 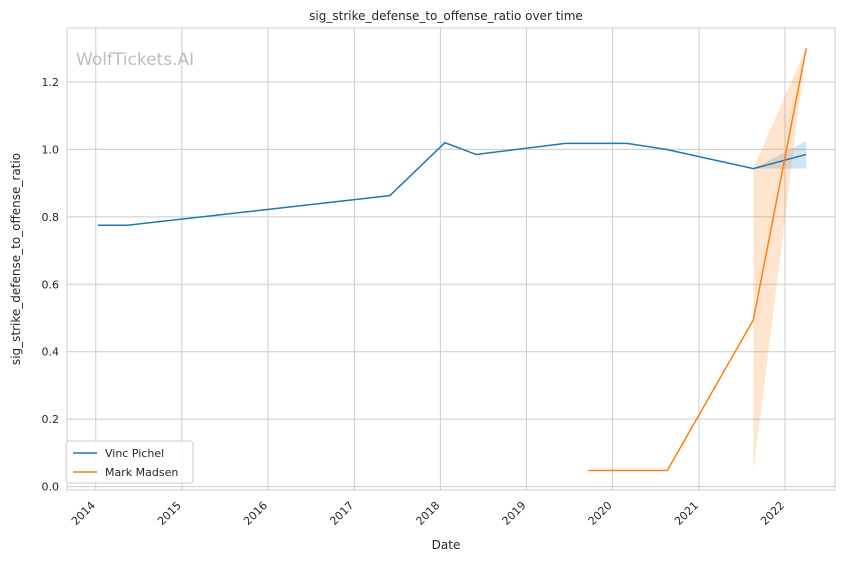 I want to click on x-tick-label: 2015, so click(x=169, y=513).